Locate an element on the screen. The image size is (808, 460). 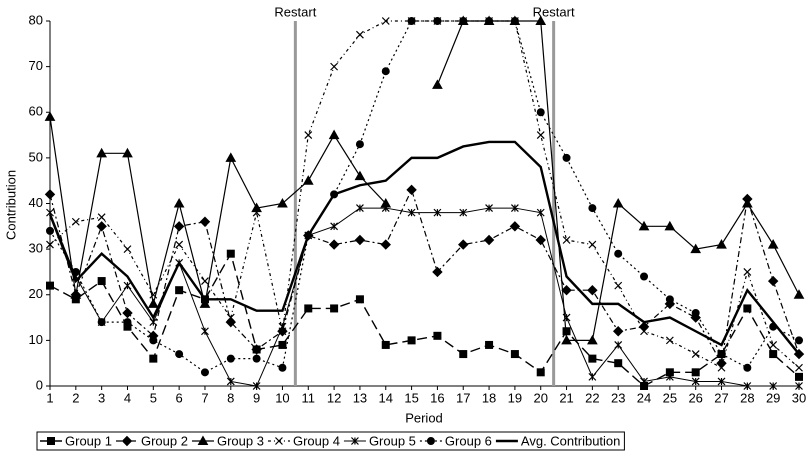
y-tick-label: 10 is located at coordinates (36, 339).